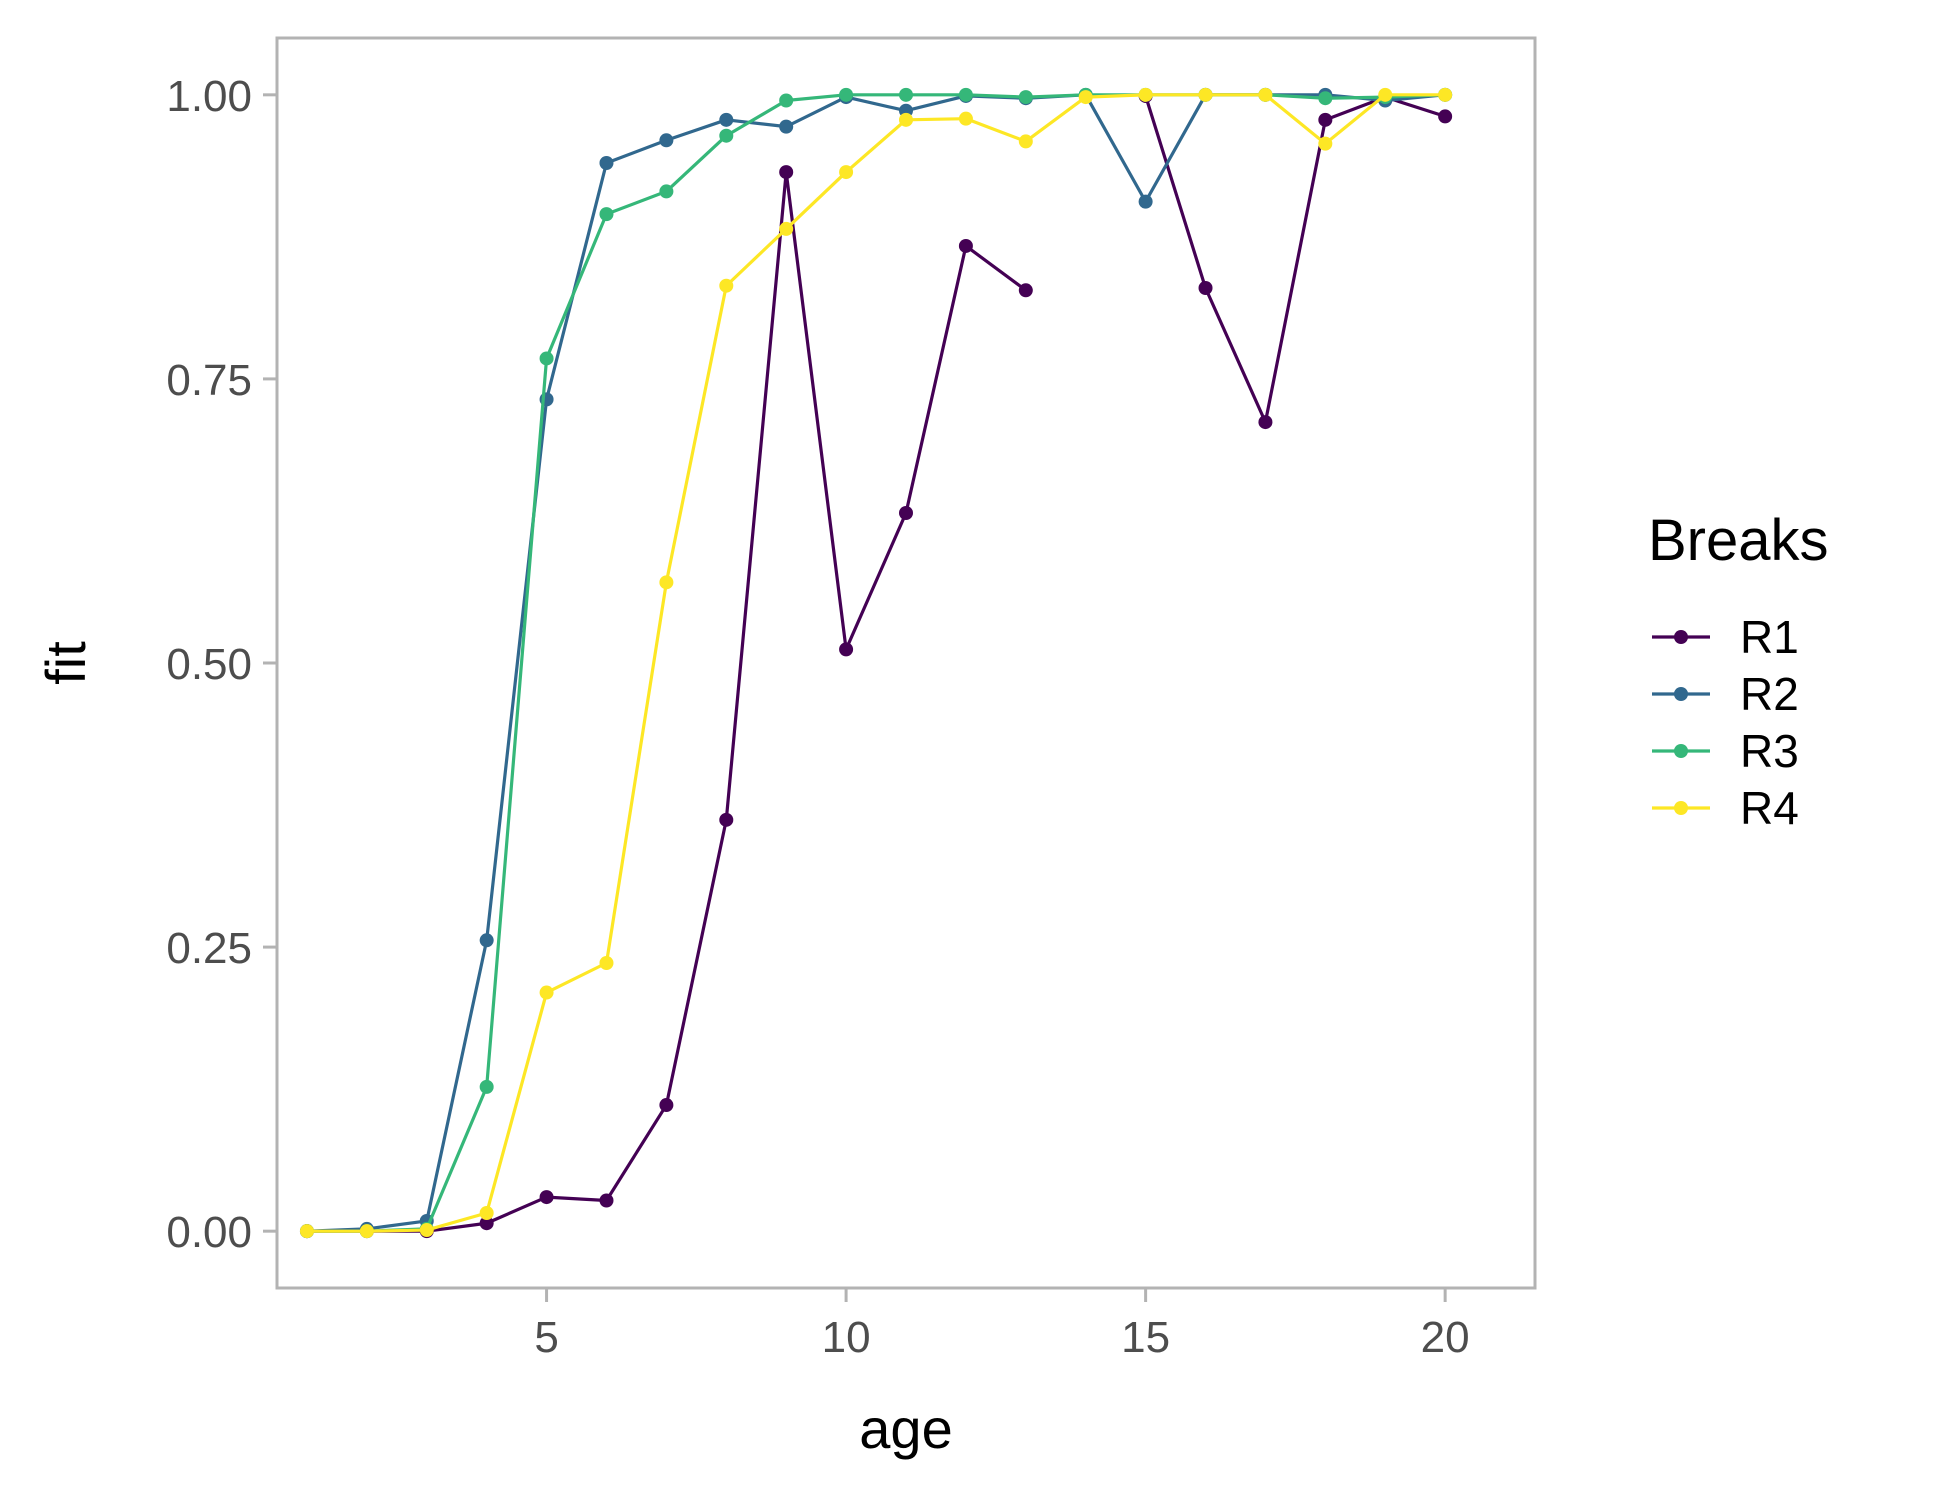 The width and height of the screenshot is (1950, 1500). Describe the element at coordinates (209, 948) in the screenshot. I see `y-tick-label: 0.25` at that location.